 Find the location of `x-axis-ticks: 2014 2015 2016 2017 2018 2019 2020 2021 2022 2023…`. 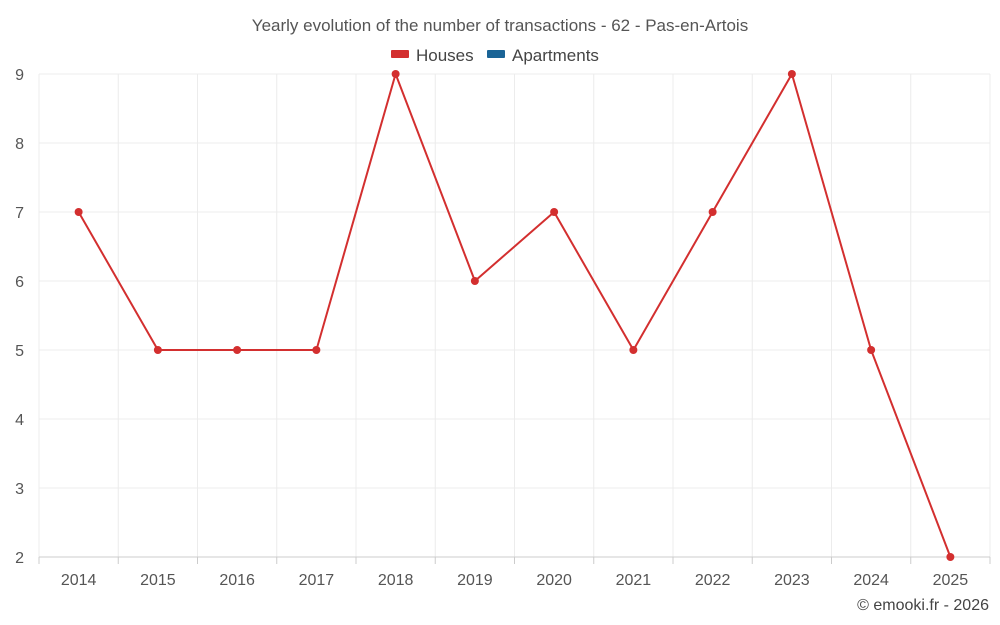

x-axis-ticks: 2014 2015 2016 2017 2018 2019 2020 2021 2022 2023… is located at coordinates (514, 573).